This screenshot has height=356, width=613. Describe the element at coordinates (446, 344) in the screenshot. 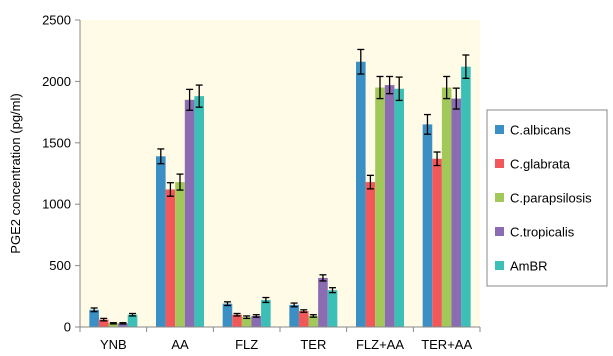

I see `x-tick-label: TER+AA` at that location.